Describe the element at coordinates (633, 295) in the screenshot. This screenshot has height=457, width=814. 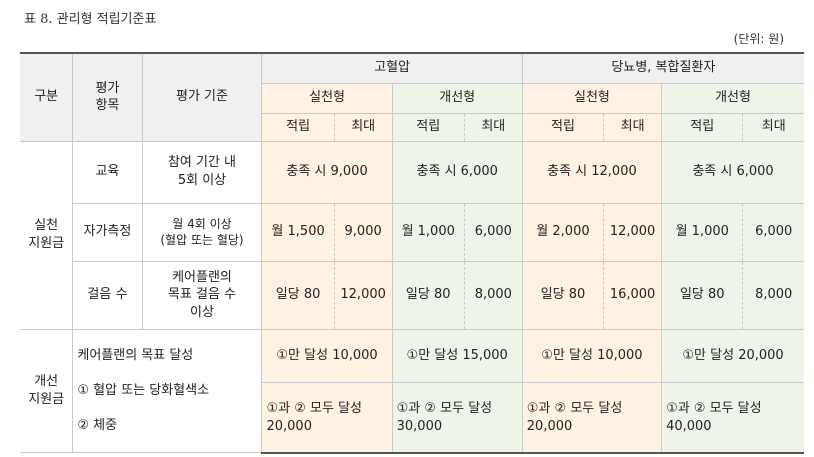
I see `cell-value: 16,000` at that location.